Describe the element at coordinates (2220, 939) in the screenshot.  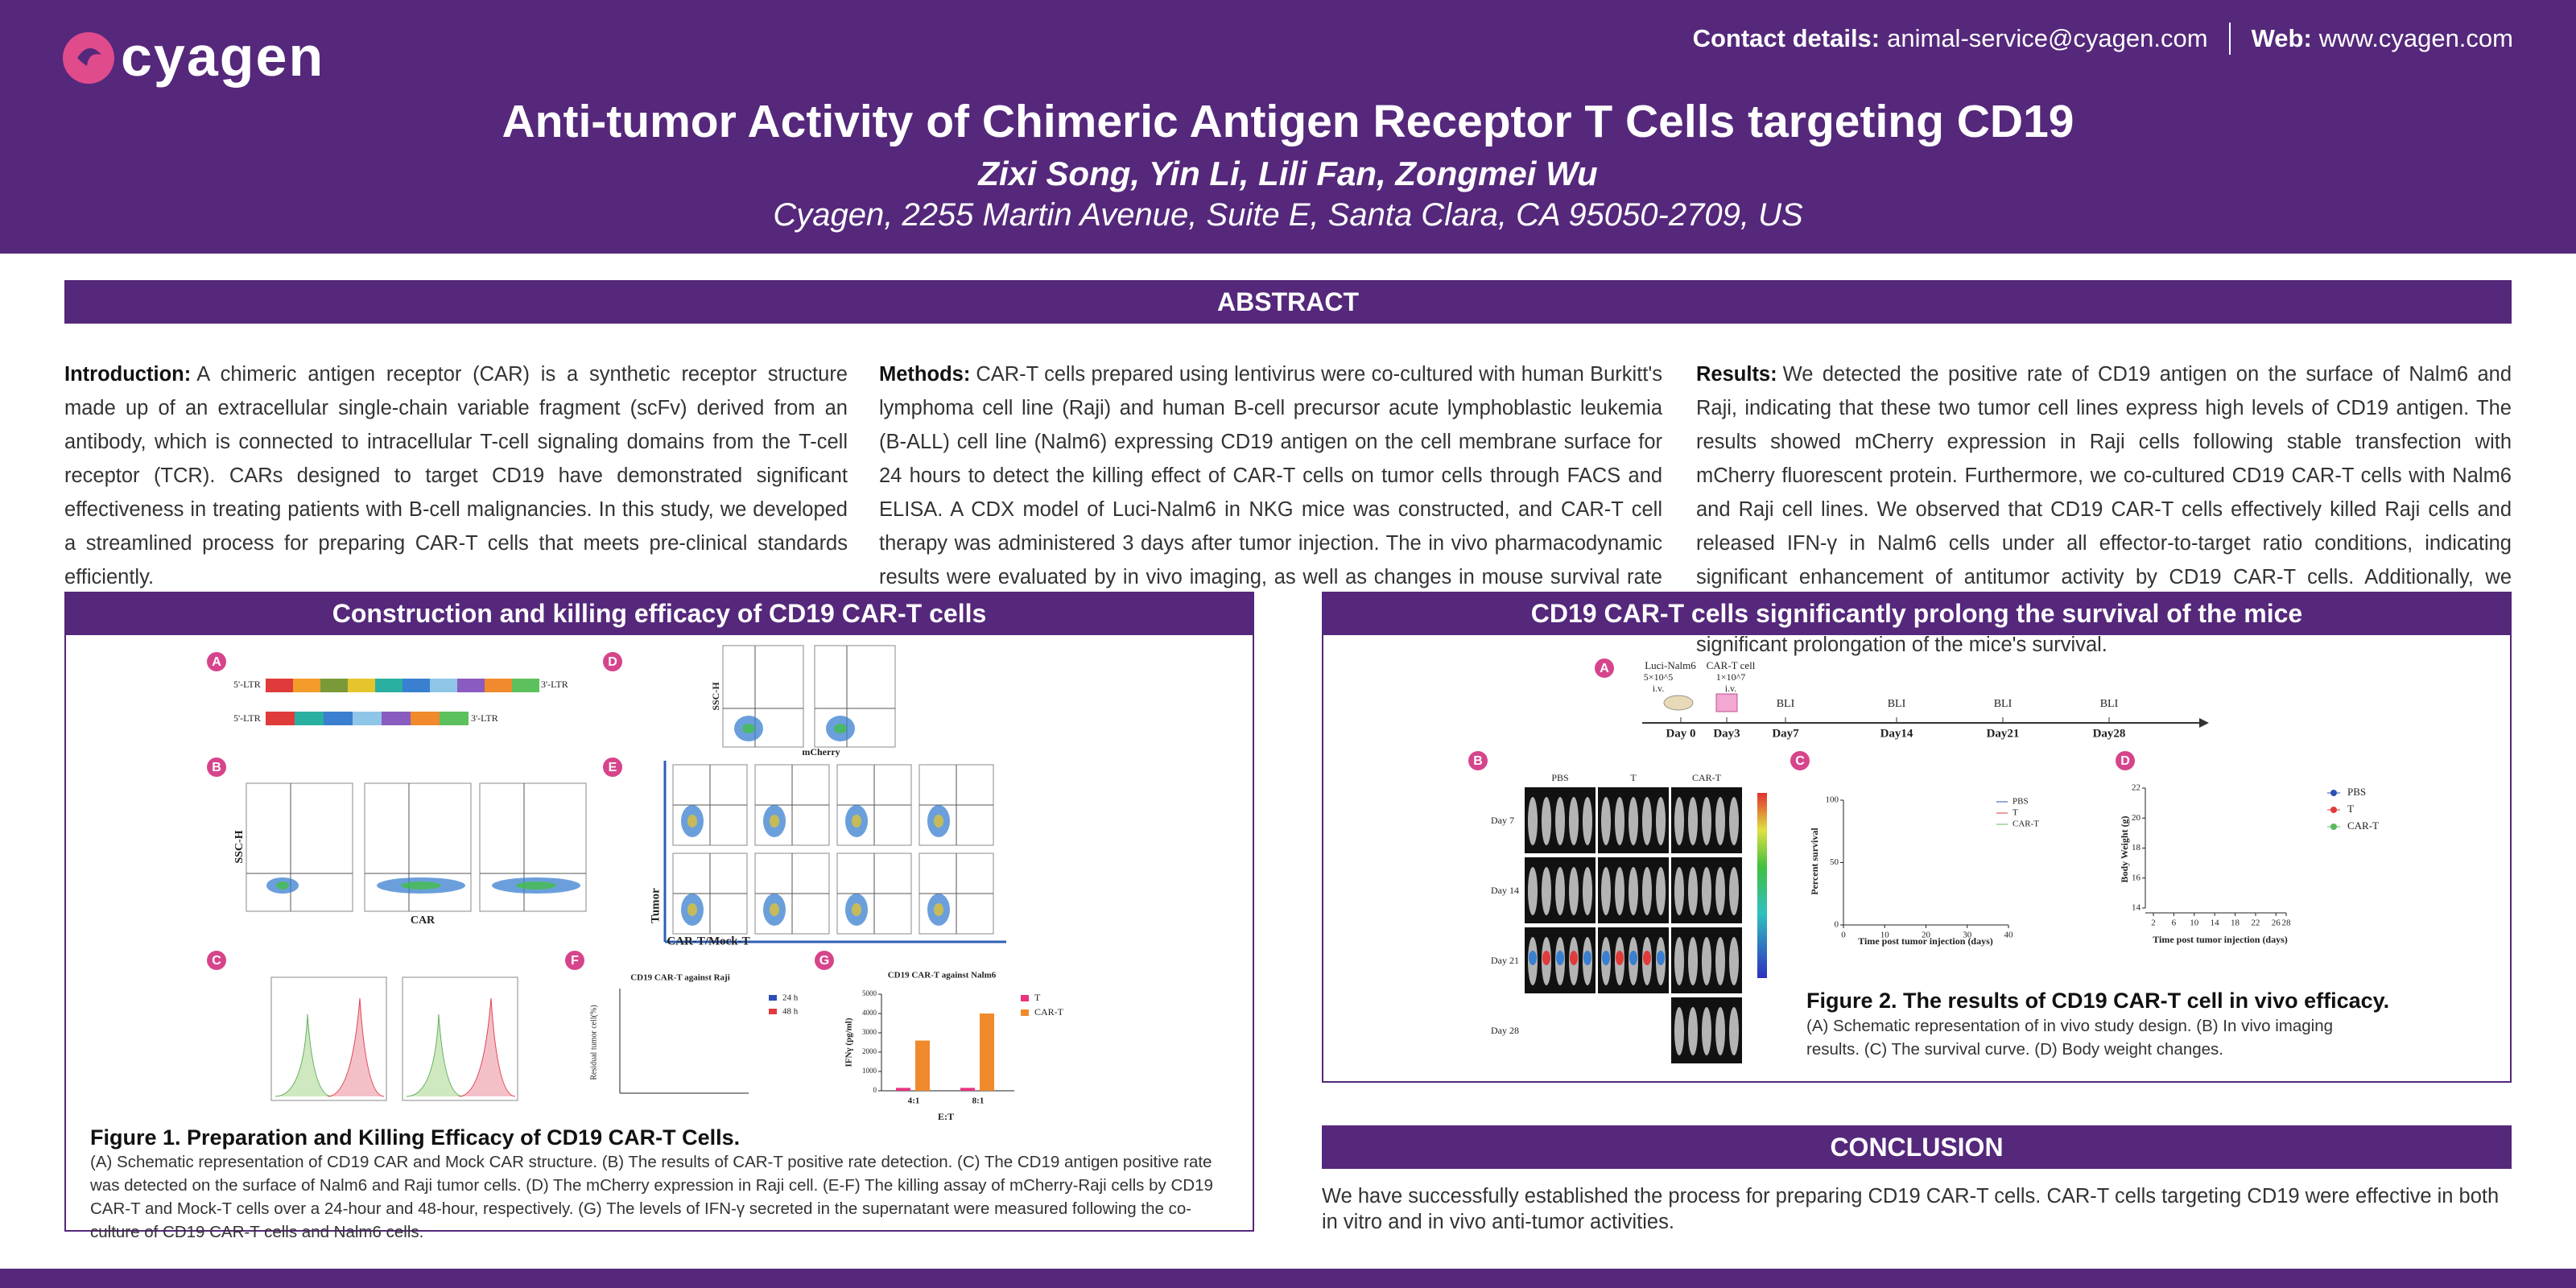
I see `label: Time post tumor injection (days)` at that location.